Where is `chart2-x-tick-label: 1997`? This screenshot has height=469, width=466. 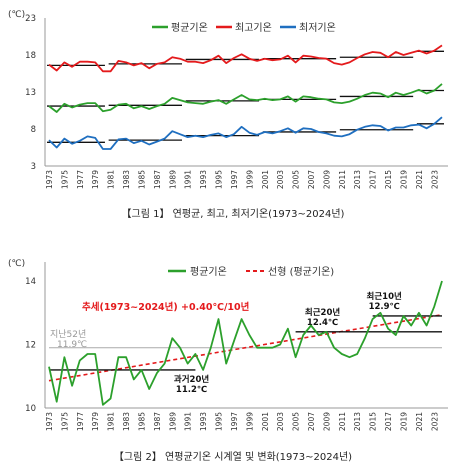 chart2-x-tick-label: 1997 is located at coordinates (234, 421).